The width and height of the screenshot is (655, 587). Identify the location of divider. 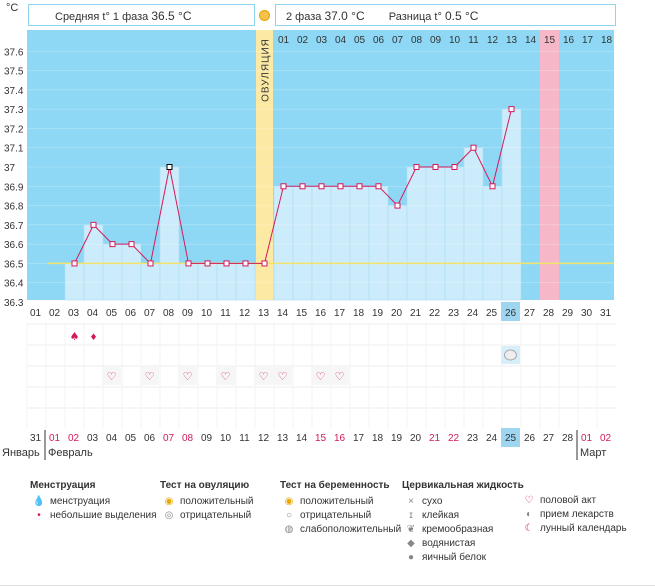
(327, 585).